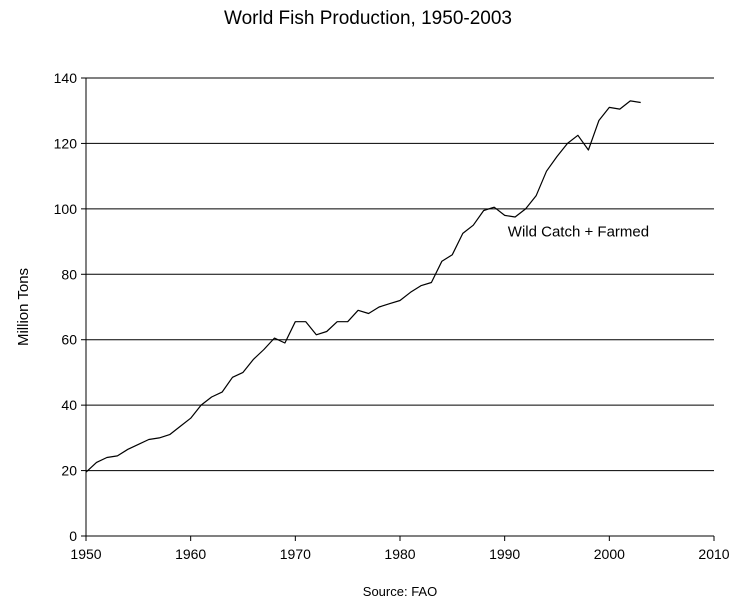 The width and height of the screenshot is (735, 604). I want to click on x-tick-label-1990: 1990, so click(504, 554).